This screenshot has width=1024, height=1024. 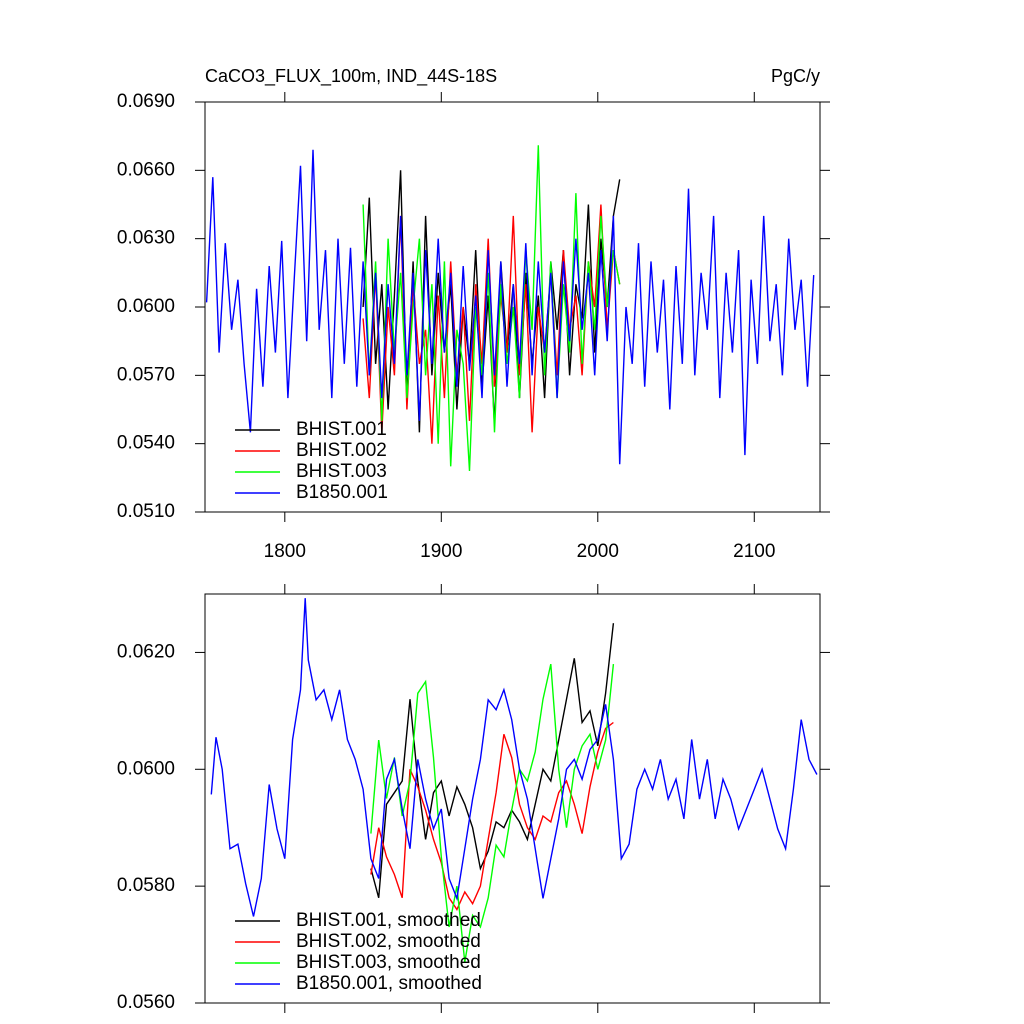 What do you see at coordinates (146, 885) in the screenshot?
I see `y-tick-label: 0.0580` at bounding box center [146, 885].